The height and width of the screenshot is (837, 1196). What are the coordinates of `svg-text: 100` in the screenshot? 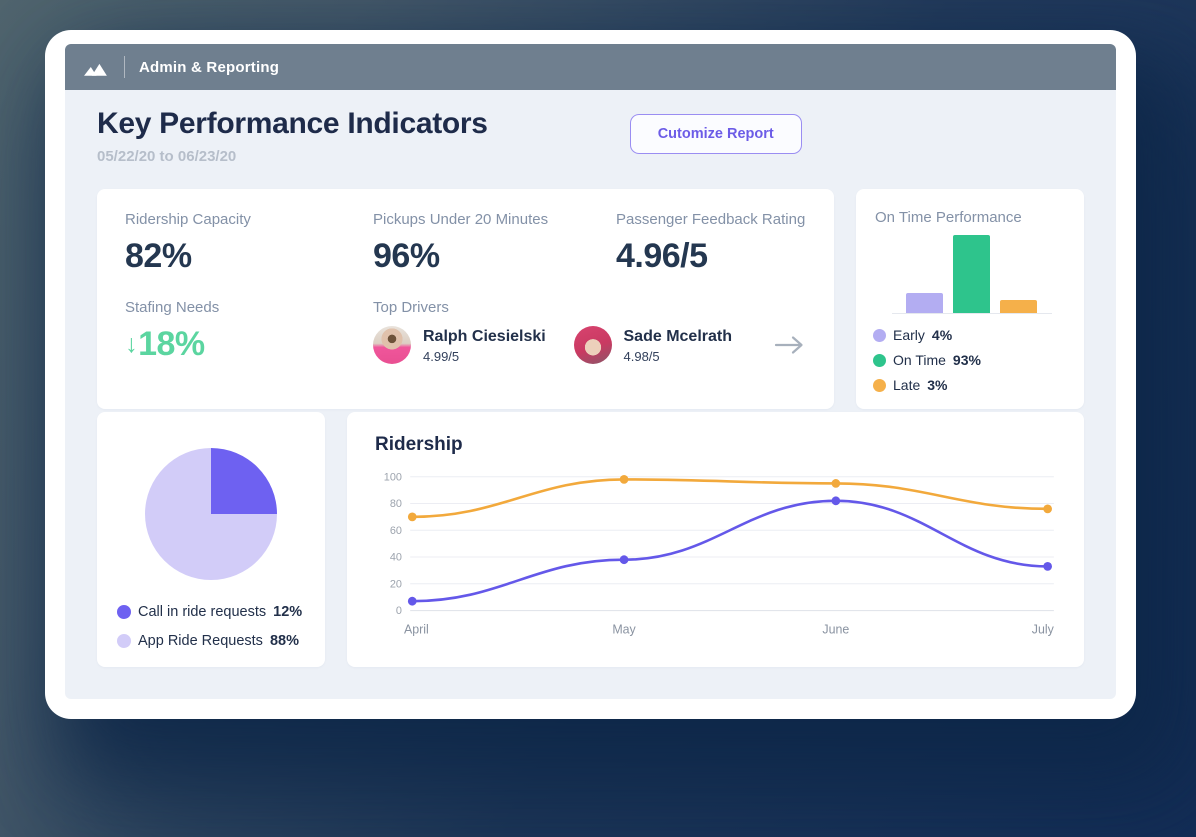 It's located at (393, 477).